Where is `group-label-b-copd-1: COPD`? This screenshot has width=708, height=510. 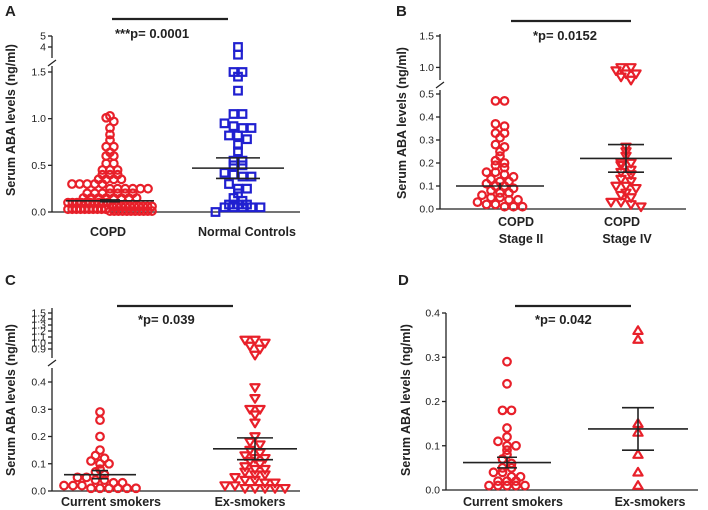 group-label-b-copd-1: COPD is located at coordinates (516, 222).